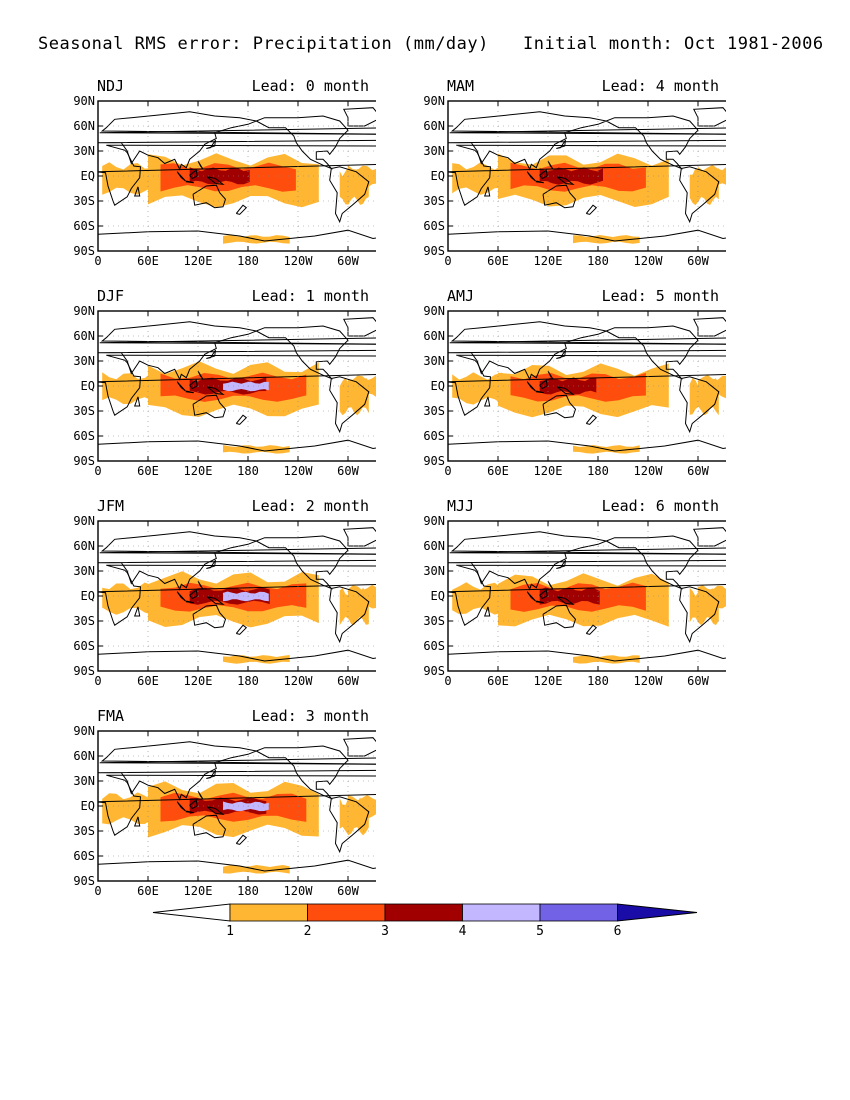 This screenshot has width=850, height=1100. Describe the element at coordinates (463, 931) in the screenshot. I see `colorbar-label: 4` at that location.